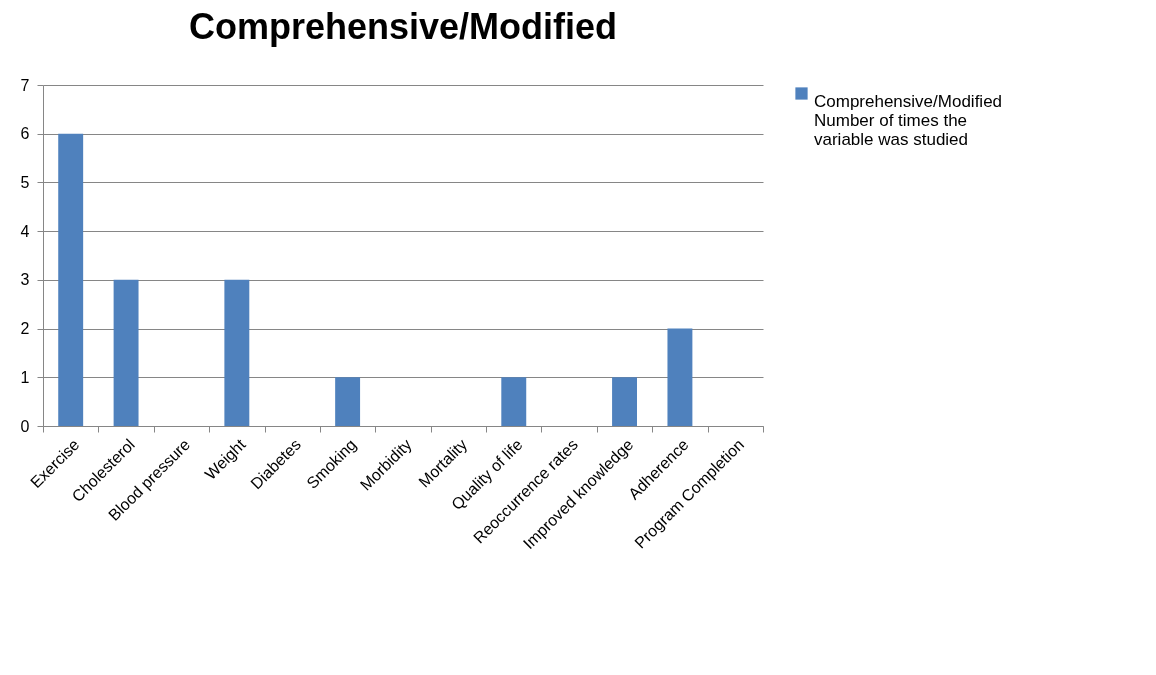 This screenshot has height=675, width=1156. I want to click on y-tick-label: 0, so click(25, 426).